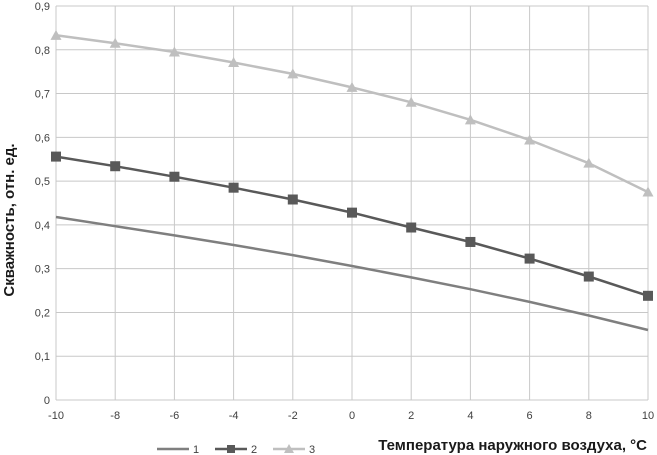 The height and width of the screenshot is (455, 657). What do you see at coordinates (175, 416) in the screenshot?
I see `x-tick-label: -6` at bounding box center [175, 416].